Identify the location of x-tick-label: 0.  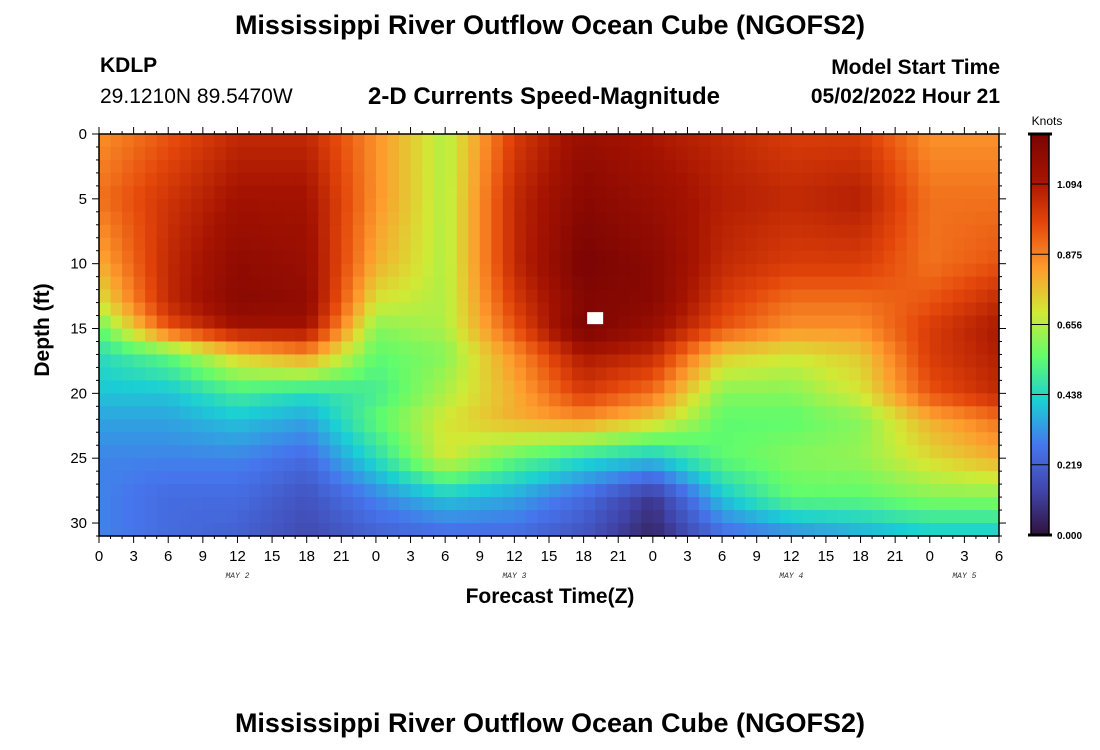
(930, 556).